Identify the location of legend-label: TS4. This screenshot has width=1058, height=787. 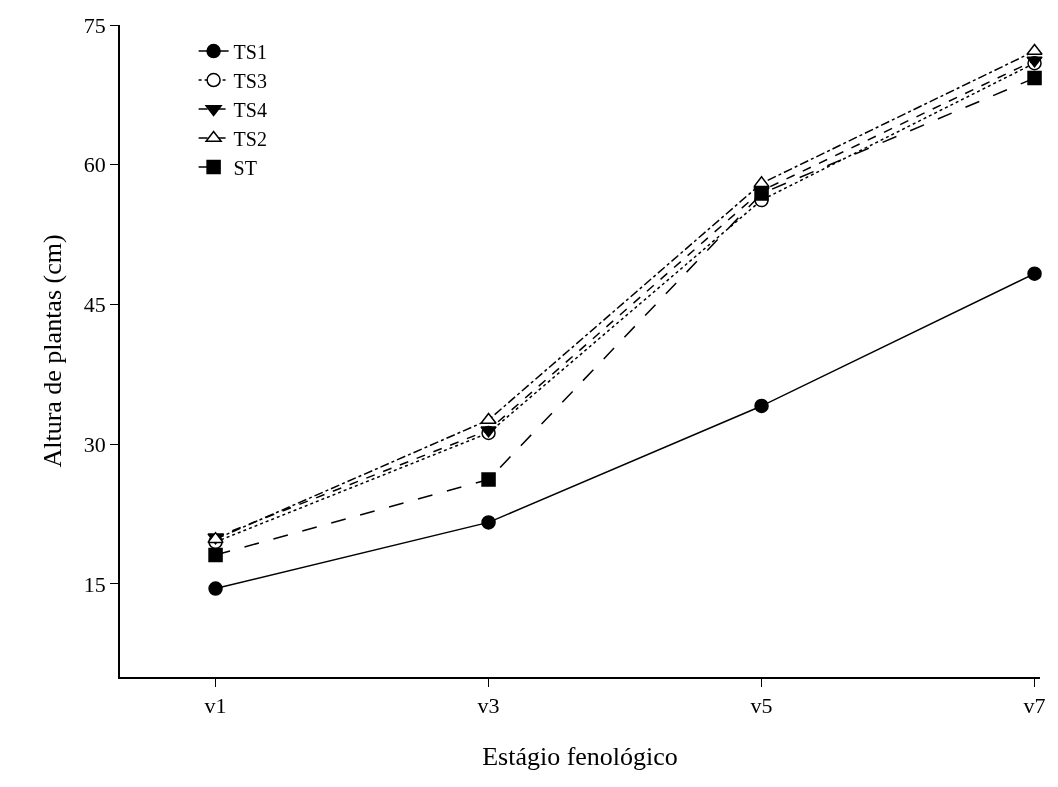
(250, 109).